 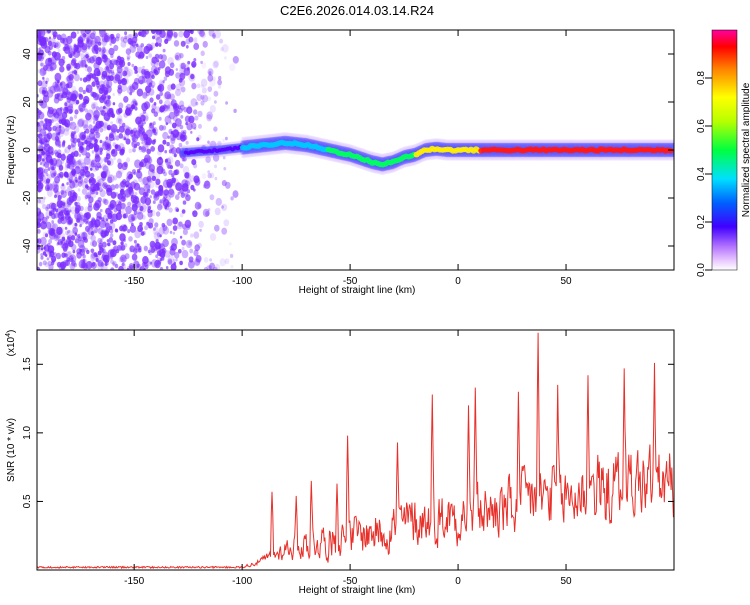 I want to click on ridge-halo-outer, so click(x=181, y=152).